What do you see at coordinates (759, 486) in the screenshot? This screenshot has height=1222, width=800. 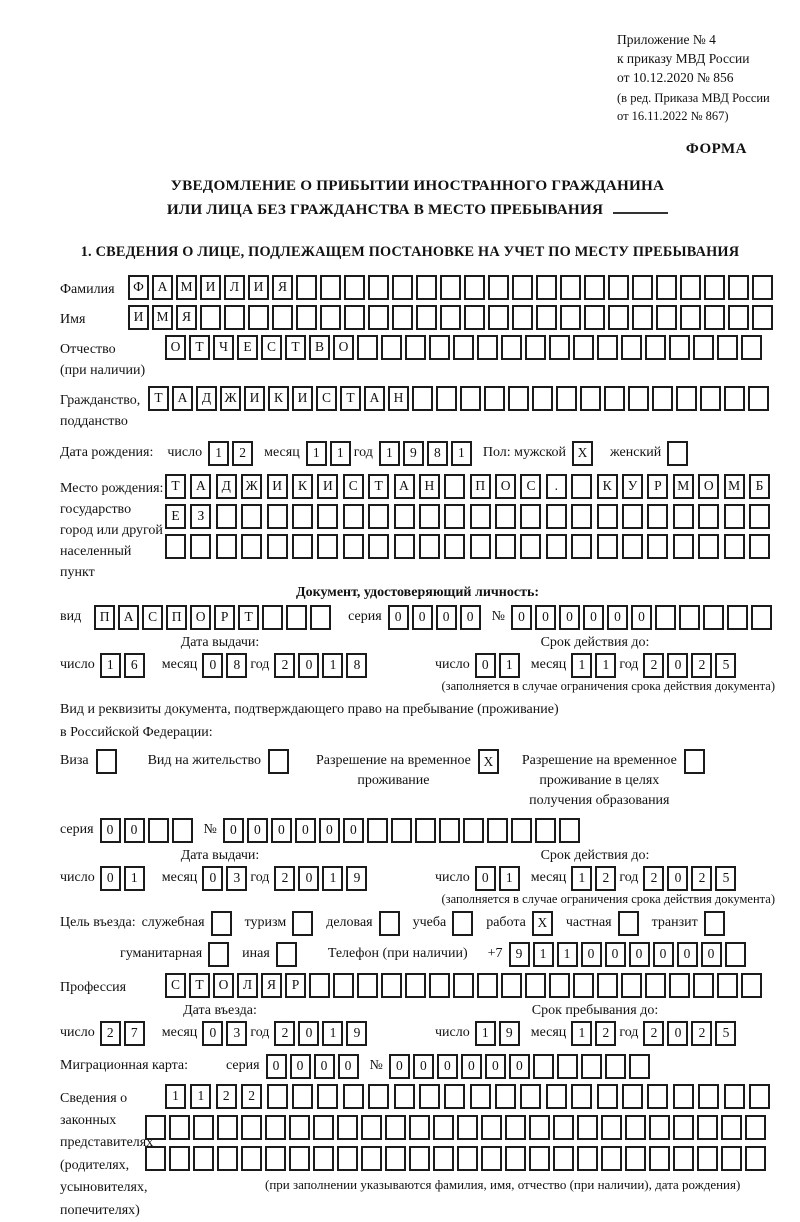 I see `form-cell: Б` at bounding box center [759, 486].